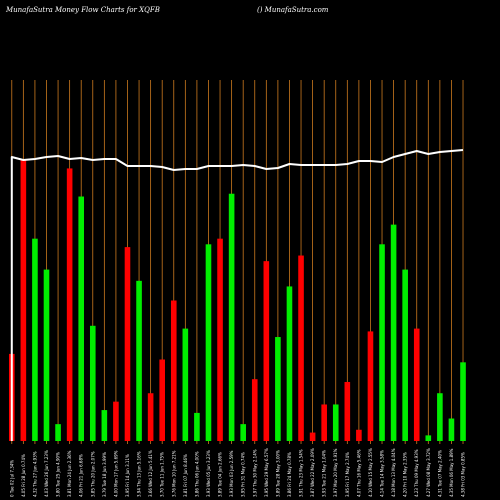 The width and height of the screenshot is (500, 500). Describe the element at coordinates (463, 474) in the screenshot. I see `x-tick-label: 4.38 Fri 03 May 0.85%` at that location.